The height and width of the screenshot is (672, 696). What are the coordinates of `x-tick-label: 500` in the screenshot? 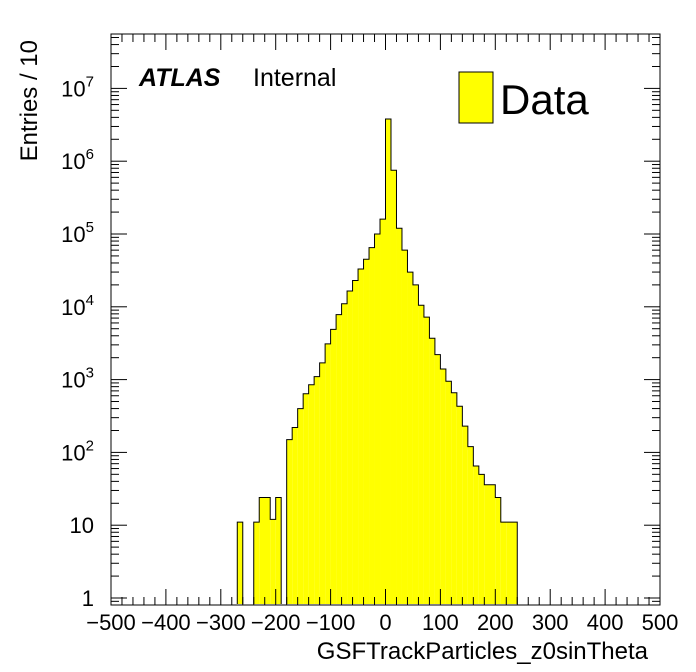 It's located at (660, 622).